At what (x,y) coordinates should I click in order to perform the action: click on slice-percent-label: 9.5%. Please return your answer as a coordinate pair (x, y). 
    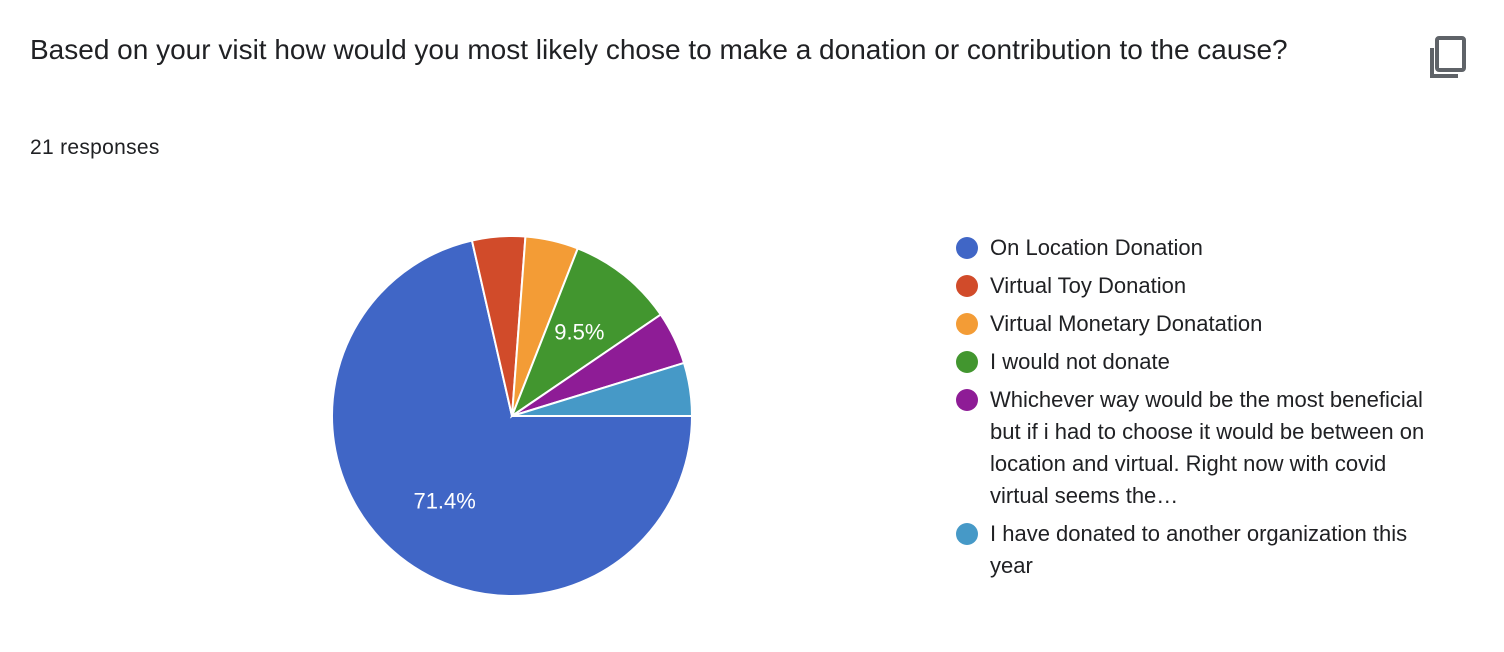
    Looking at the image, I should click on (579, 332).